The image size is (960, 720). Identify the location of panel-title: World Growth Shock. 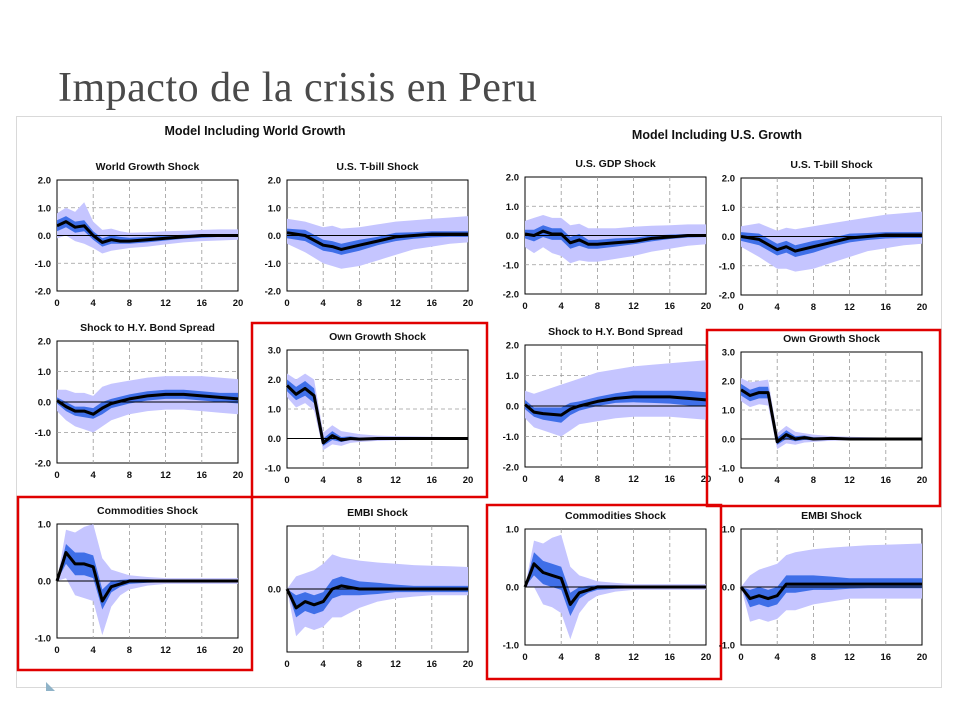
(148, 167).